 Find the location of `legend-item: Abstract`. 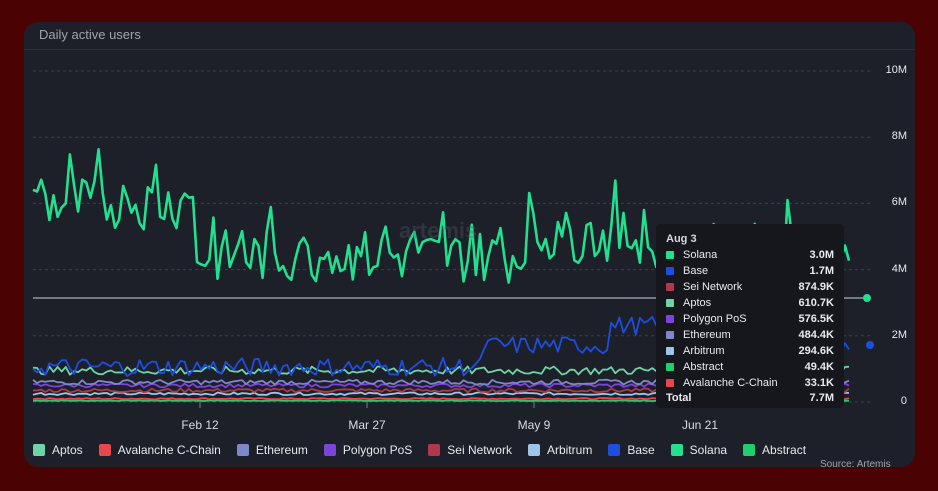

legend-item: Abstract is located at coordinates (774, 450).